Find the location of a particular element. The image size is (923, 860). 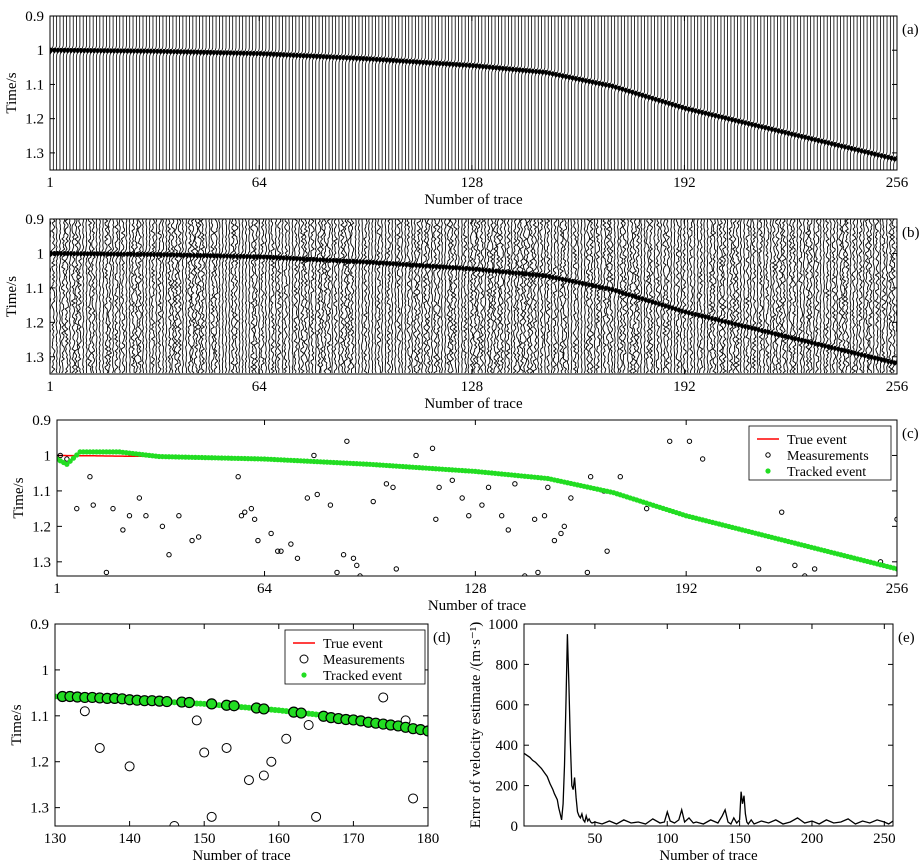

x-tick-label: 250 is located at coordinates (884, 839).